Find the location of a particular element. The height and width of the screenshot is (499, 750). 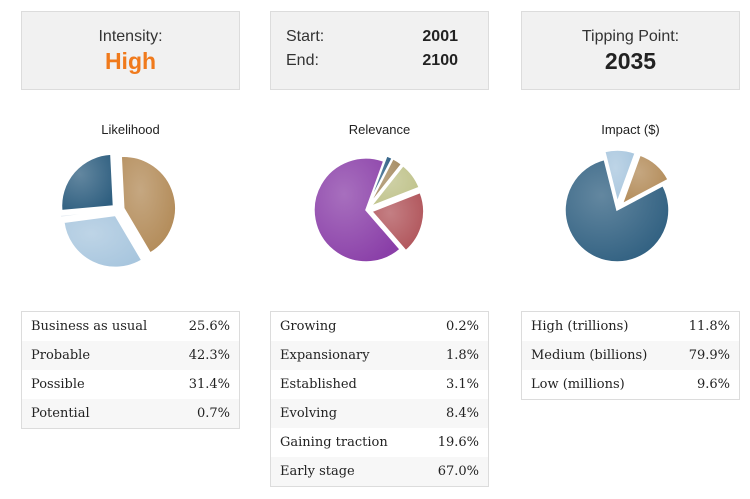

row-percent: 19.6% is located at coordinates (458, 442).